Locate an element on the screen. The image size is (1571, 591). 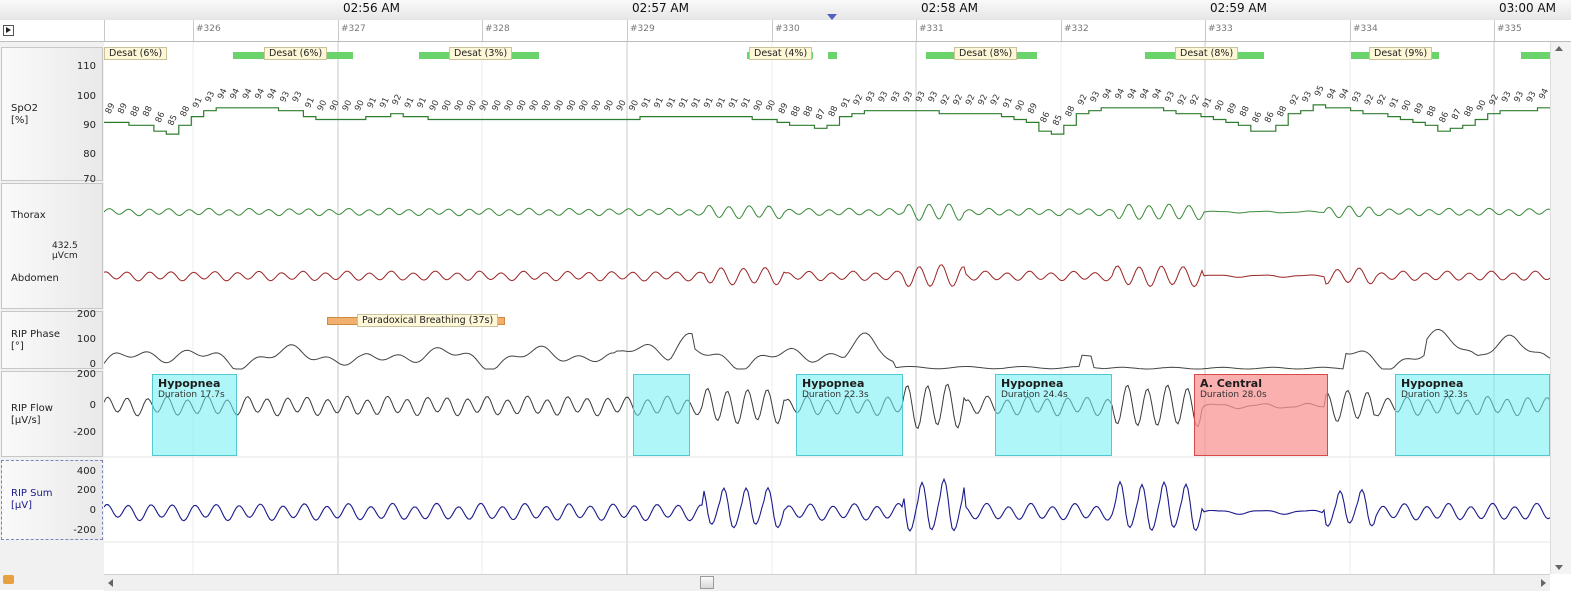
desat-tag-label: Desat (4%) is located at coordinates (781, 53).